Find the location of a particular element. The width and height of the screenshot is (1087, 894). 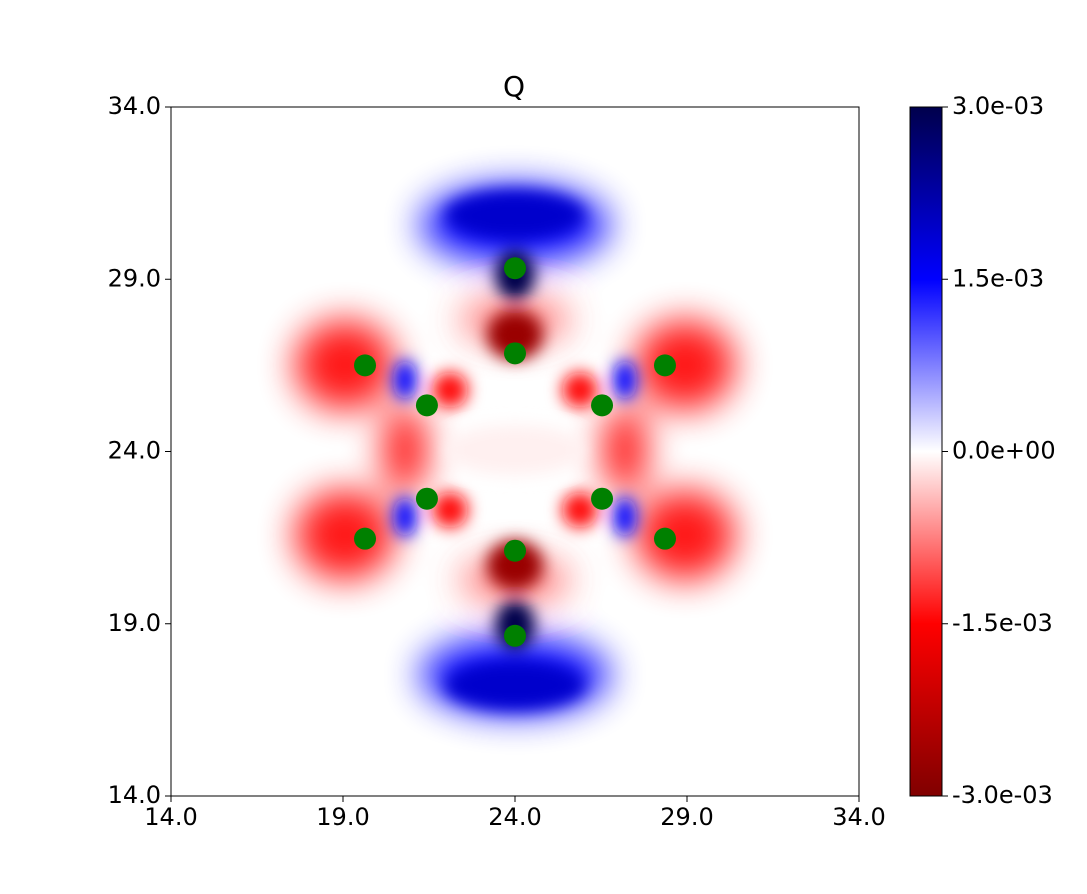

chart-title: Q is located at coordinates (514, 86).